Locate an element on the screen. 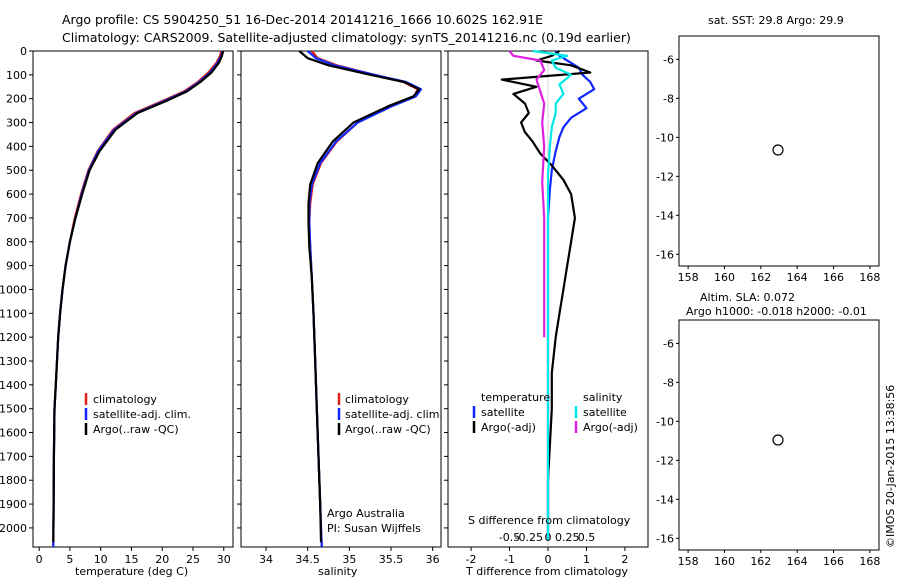 The height and width of the screenshot is (580, 900). series-argo is located at coordinates (359, 296).